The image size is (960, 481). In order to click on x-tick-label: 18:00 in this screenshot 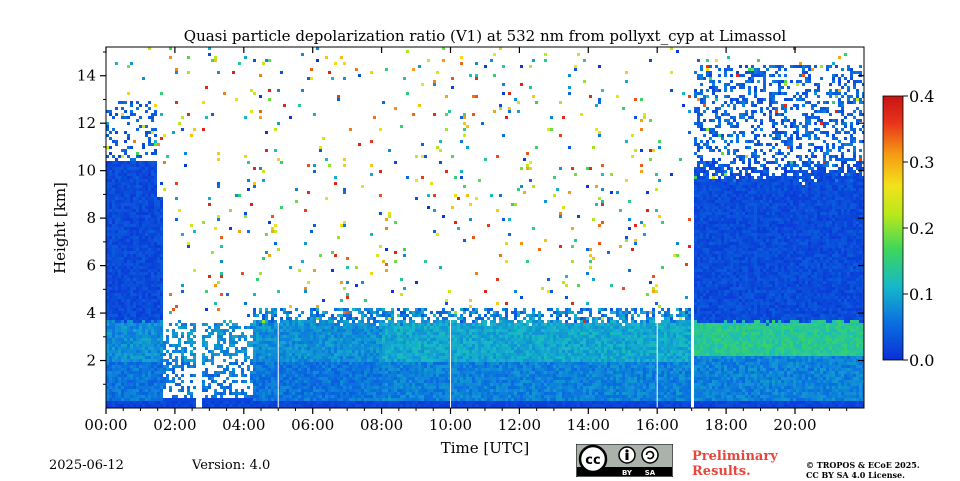, I will do `click(725, 425)`.